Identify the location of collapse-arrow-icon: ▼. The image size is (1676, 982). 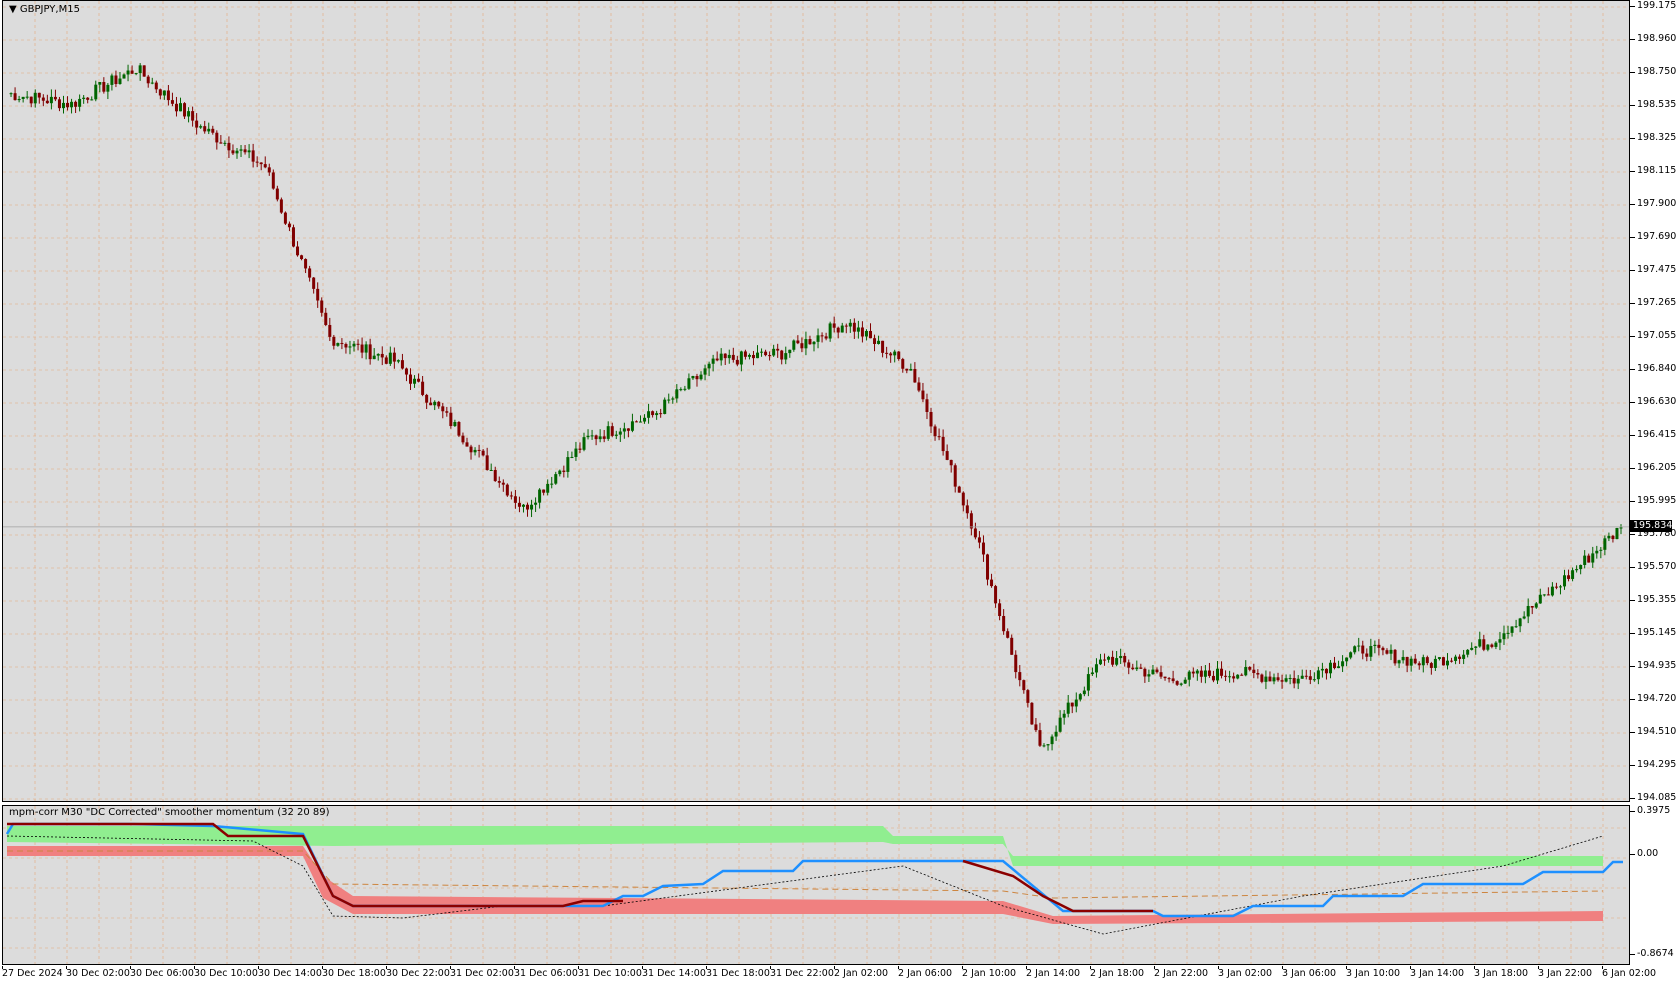
(13, 9).